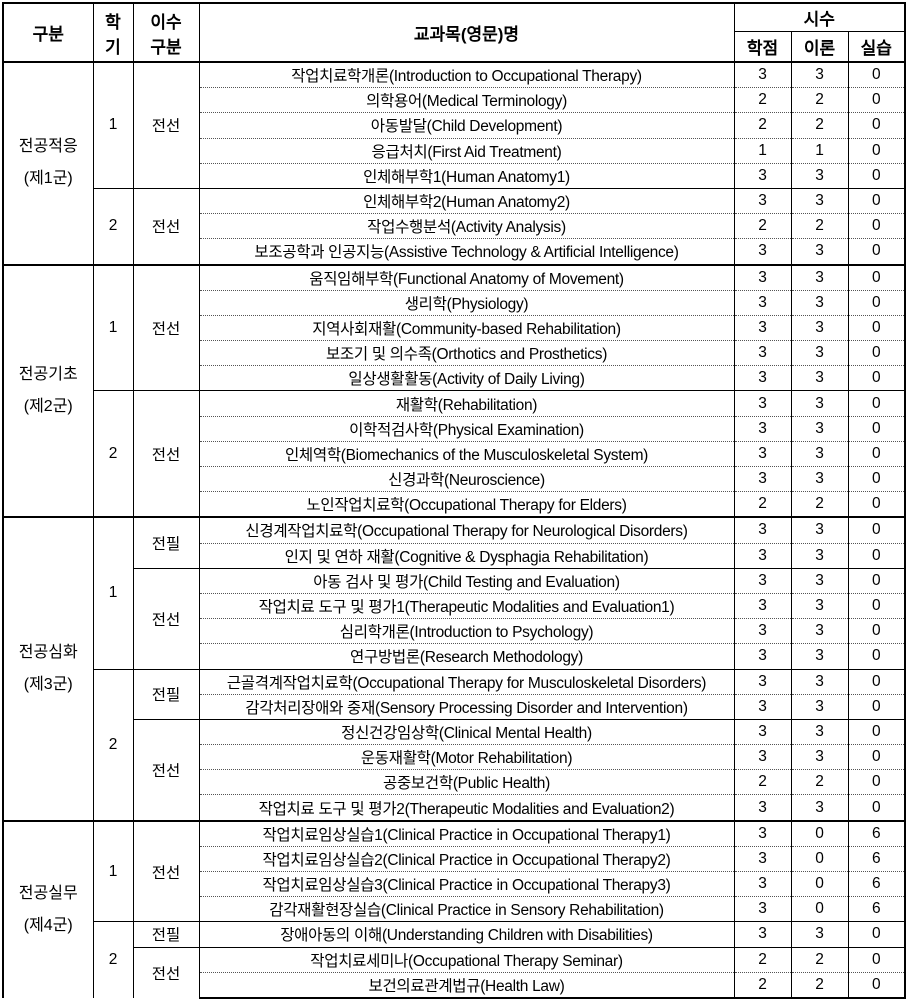  What do you see at coordinates (466, 631) in the screenshot?
I see `course-name: 심리학개론(Introduction to Psychology)` at bounding box center [466, 631].